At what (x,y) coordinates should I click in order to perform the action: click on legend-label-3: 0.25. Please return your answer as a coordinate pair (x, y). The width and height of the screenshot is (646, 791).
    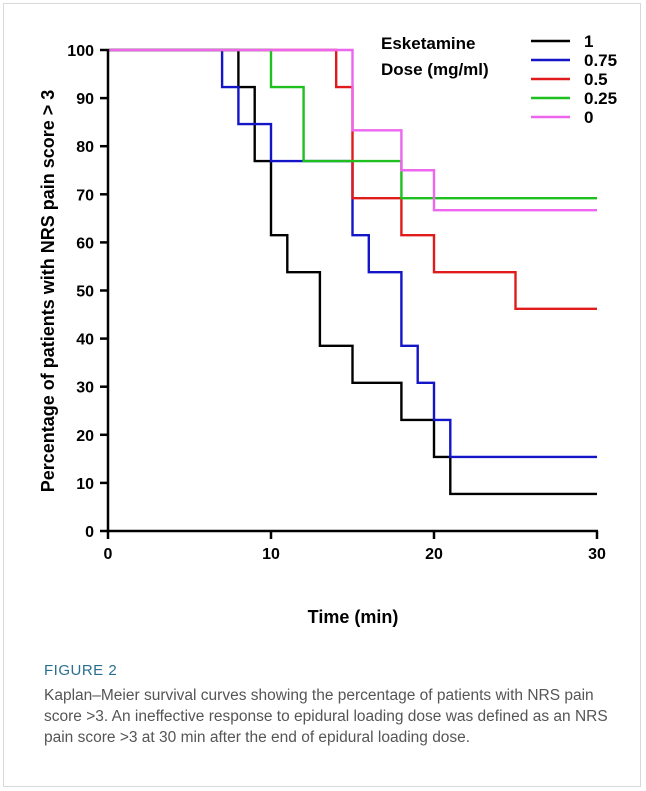
    Looking at the image, I should click on (600, 98).